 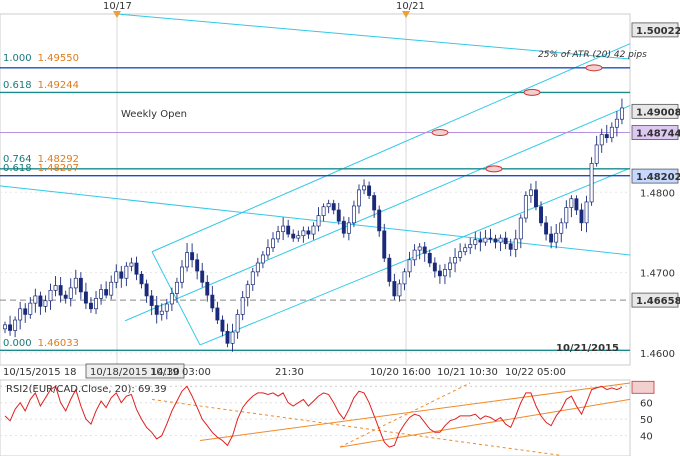 What do you see at coordinates (658, 112) in the screenshot?
I see `price-badge-label: 1.49008` at bounding box center [658, 112].